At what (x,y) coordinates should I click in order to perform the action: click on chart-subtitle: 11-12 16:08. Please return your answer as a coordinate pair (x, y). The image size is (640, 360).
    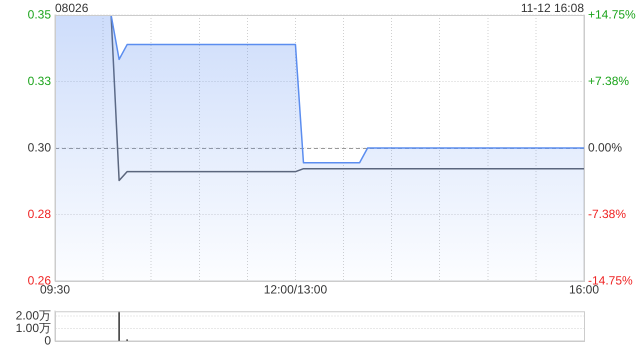
    Looking at the image, I should click on (552, 8).